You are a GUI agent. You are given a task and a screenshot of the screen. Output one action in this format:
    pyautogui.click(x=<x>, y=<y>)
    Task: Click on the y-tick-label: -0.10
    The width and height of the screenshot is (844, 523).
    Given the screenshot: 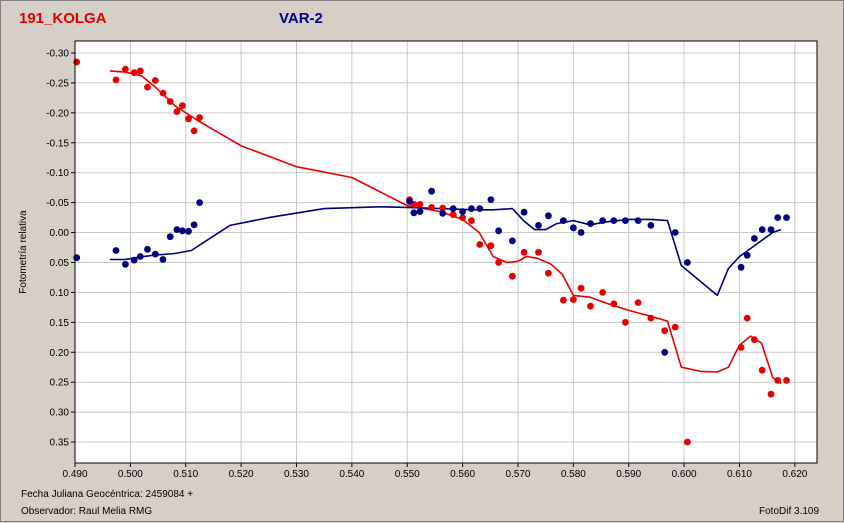 What is the action you would take?
    pyautogui.click(x=57, y=173)
    